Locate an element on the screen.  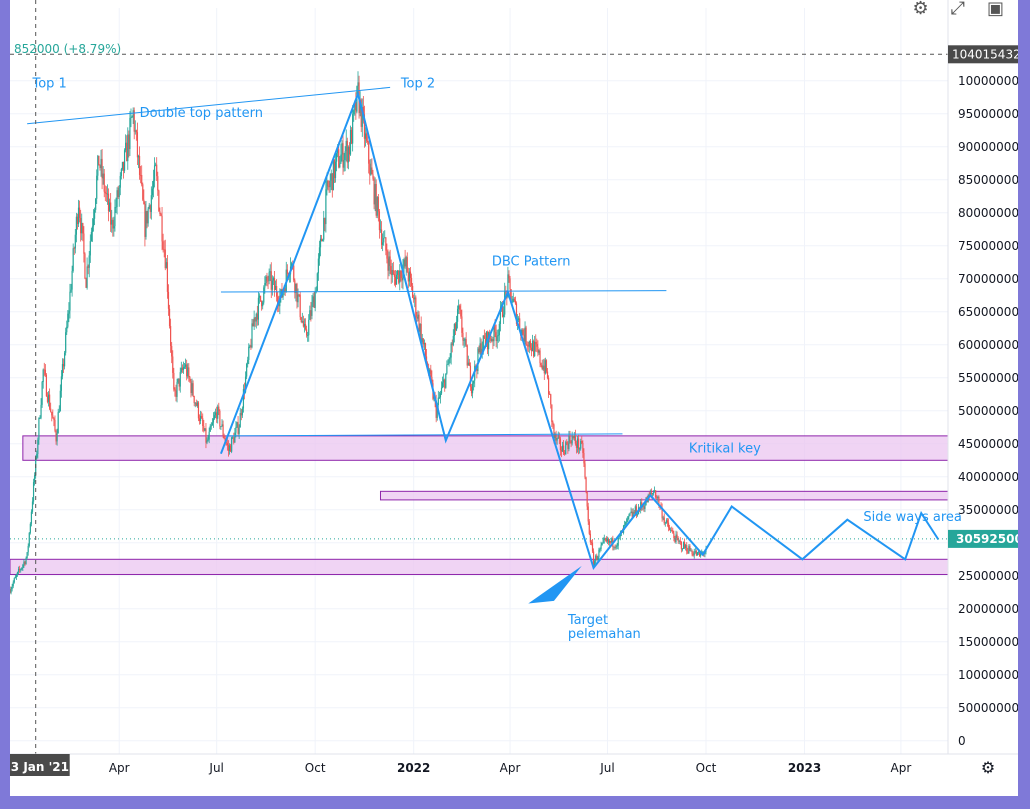
camera-icon: ▣ is located at coordinates (995, 9).